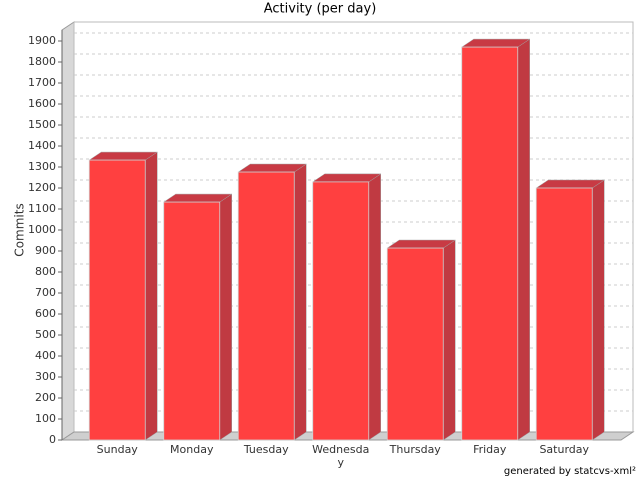 Image resolution: width=640 pixels, height=480 pixels. Describe the element at coordinates (192, 449) in the screenshot. I see `x-tick-label: Monday` at that location.